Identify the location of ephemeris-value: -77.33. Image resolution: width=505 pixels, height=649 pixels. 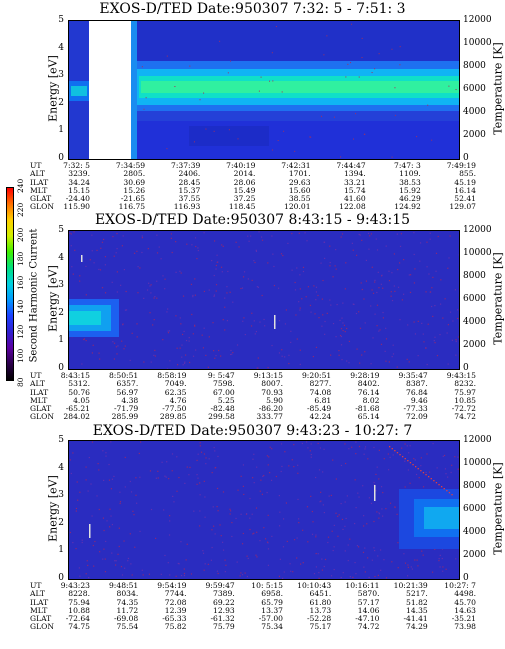
(415, 409).